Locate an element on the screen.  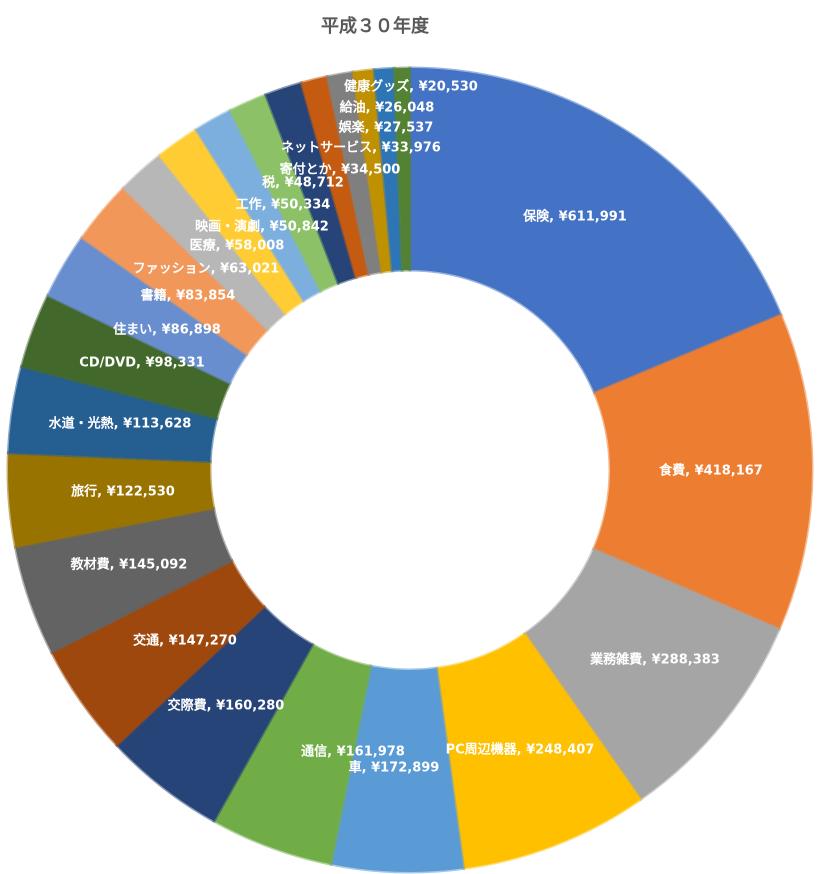
data-label-11: CD/DVD, ¥98,331 is located at coordinates (141, 363).